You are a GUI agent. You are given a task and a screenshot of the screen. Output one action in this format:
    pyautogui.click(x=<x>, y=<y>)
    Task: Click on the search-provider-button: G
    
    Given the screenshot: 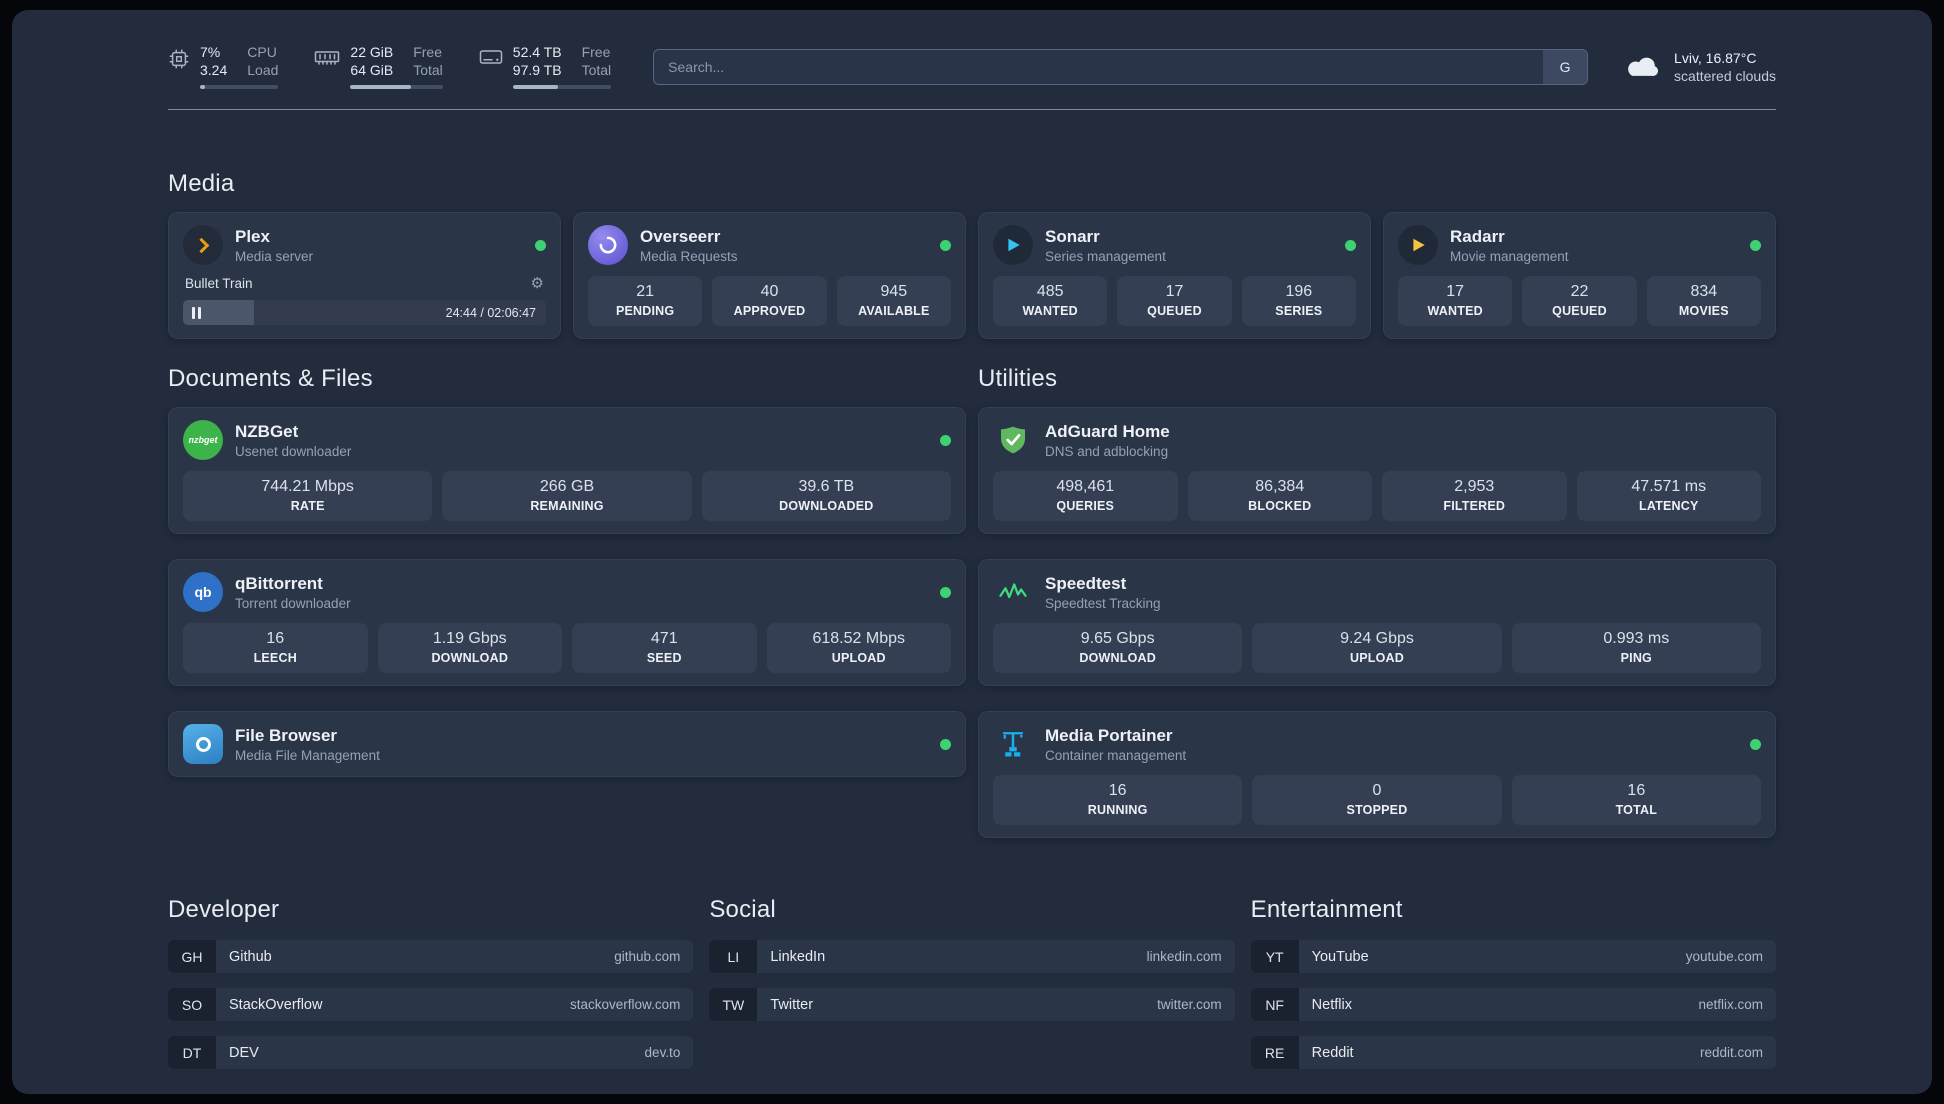 What is the action you would take?
    pyautogui.click(x=1565, y=66)
    